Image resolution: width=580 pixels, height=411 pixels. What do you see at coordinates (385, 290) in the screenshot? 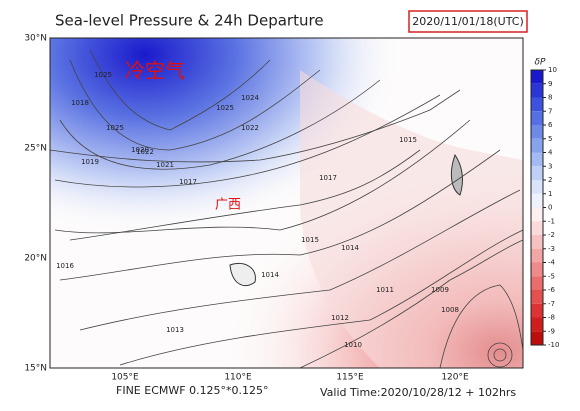
I see `isobar-label: 1011` at bounding box center [385, 290].